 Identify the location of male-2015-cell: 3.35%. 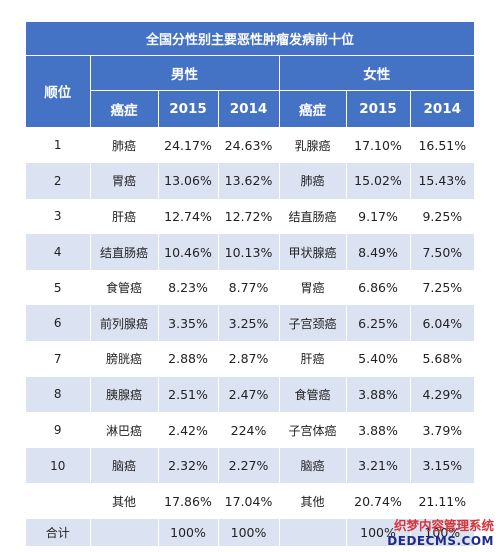
(188, 323).